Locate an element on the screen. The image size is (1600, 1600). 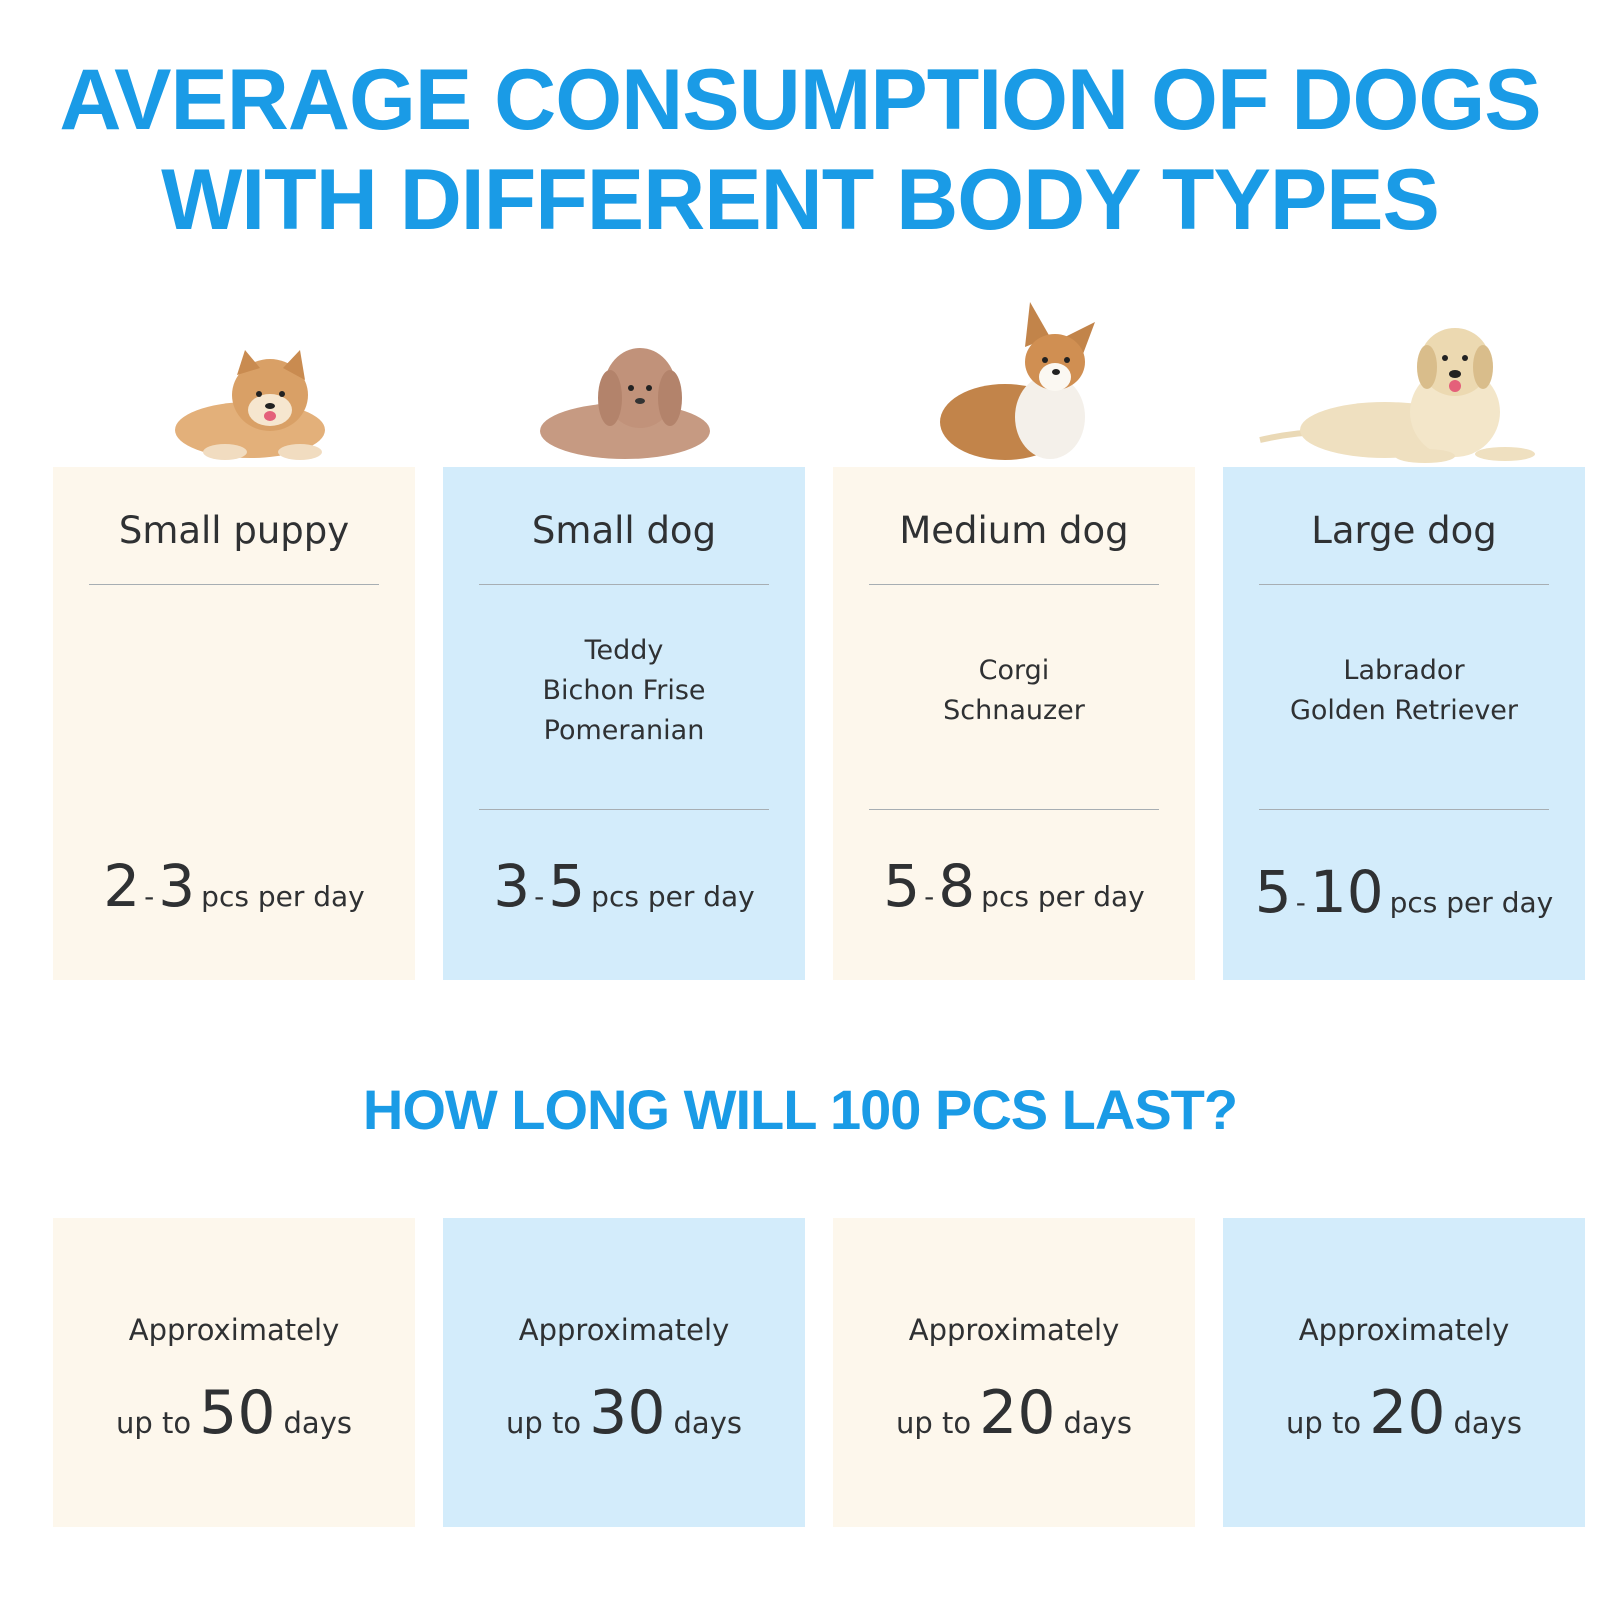
page-title-line-1: AVERAGE CONSUMPTION OF DOGS is located at coordinates (800, 100).